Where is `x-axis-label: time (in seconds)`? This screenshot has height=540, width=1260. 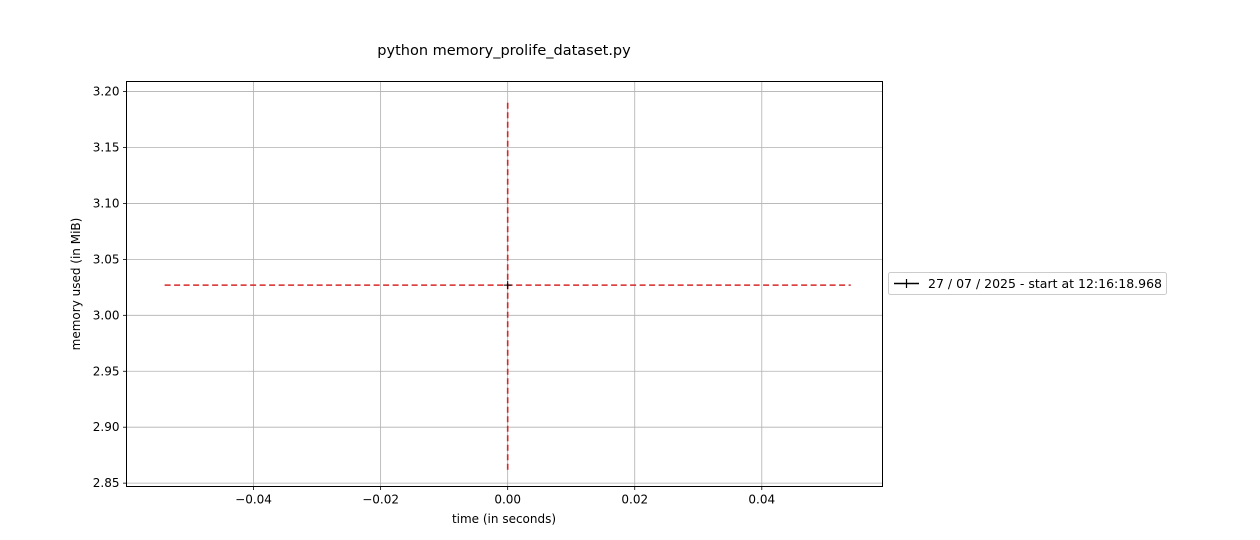
x-axis-label: time (in seconds) is located at coordinates (504, 519).